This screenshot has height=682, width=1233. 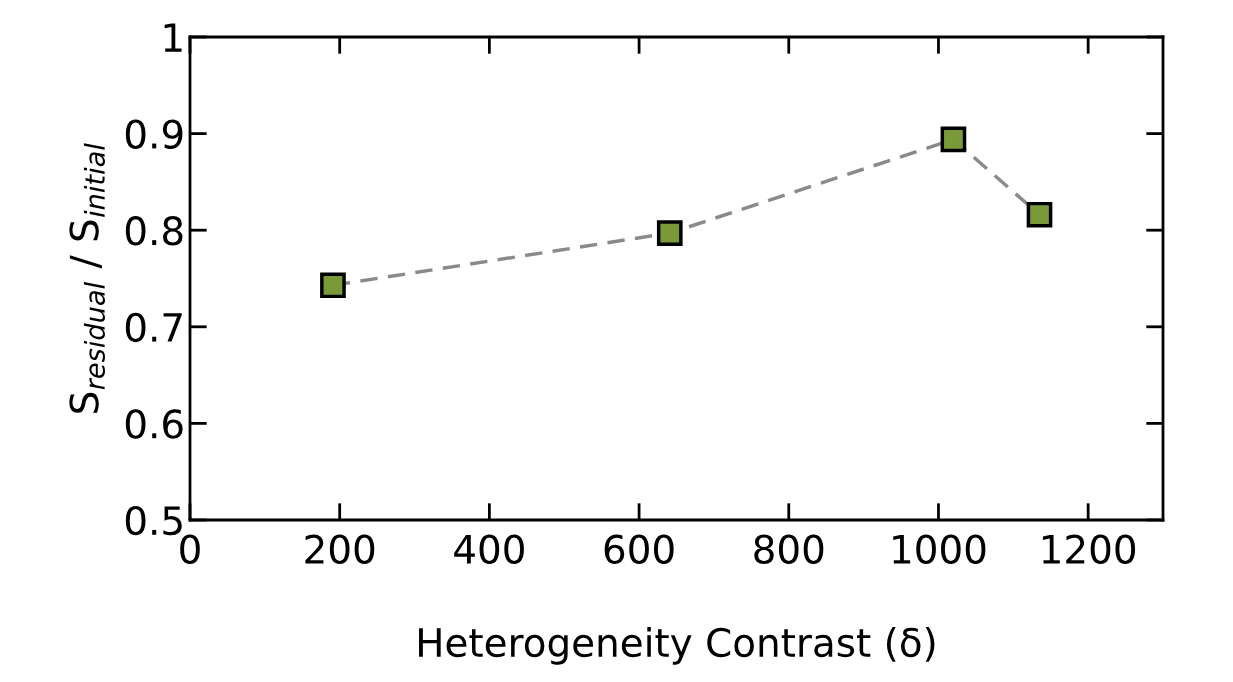 I want to click on y-tick-label: 0.6, so click(x=154, y=424).